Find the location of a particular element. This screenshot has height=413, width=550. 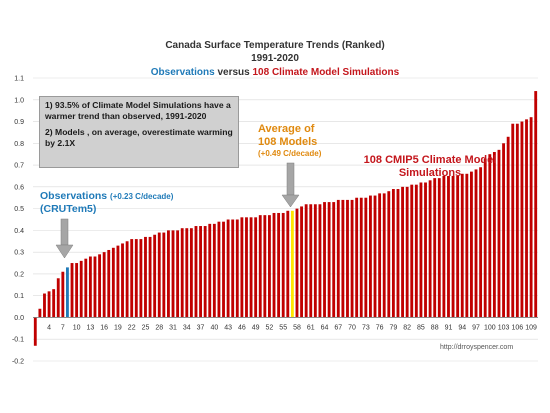

x-tick-label: 67 is located at coordinates (338, 327).